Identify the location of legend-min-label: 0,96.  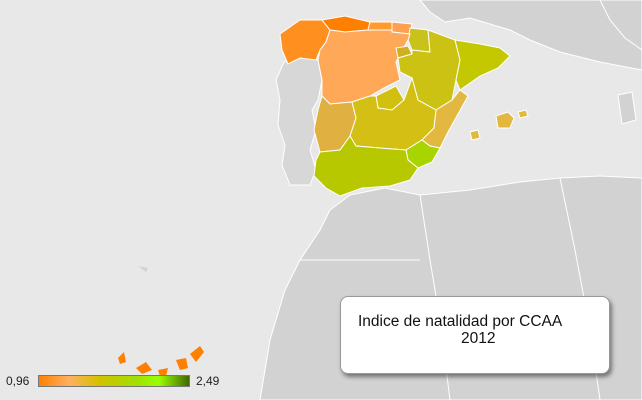
(18, 381).